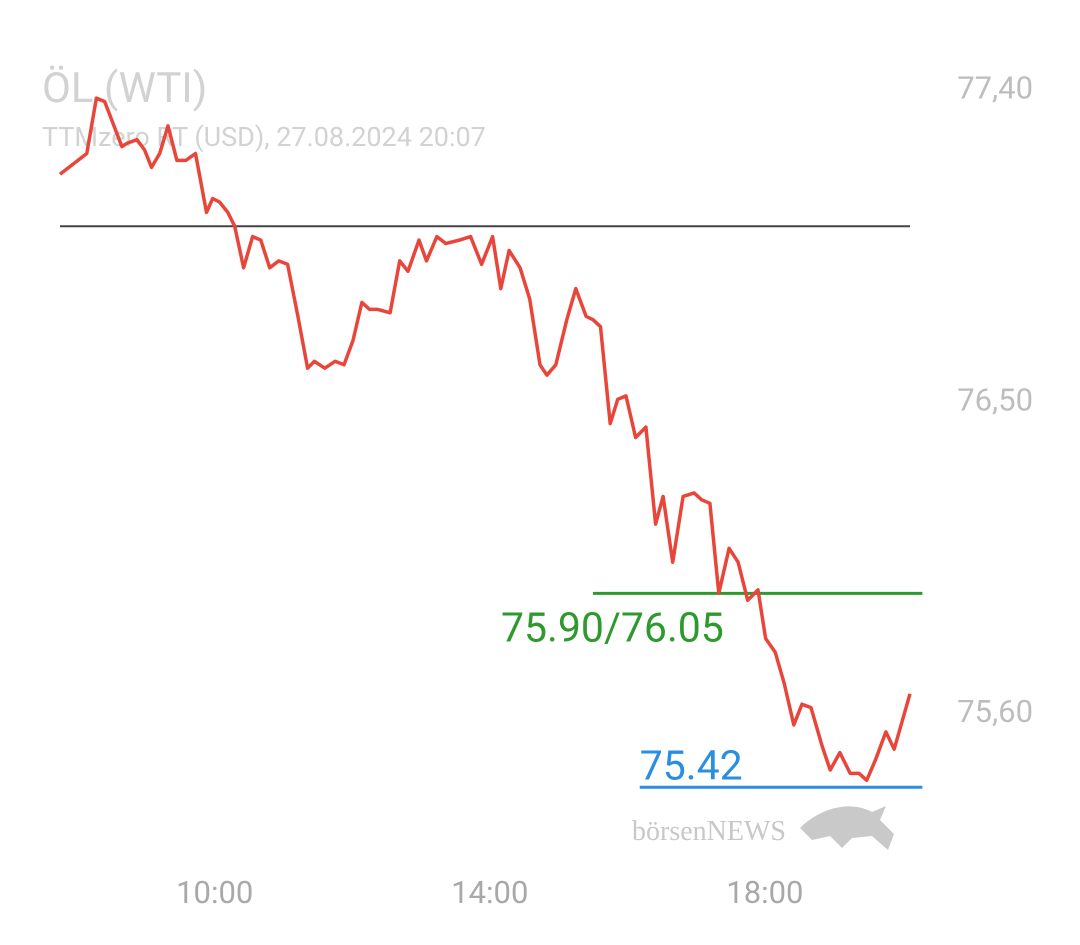 This screenshot has height=945, width=1080. I want to click on chart-subtitle: TTMzero RT (USD), 27.08.2024 20:07, so click(264, 137).